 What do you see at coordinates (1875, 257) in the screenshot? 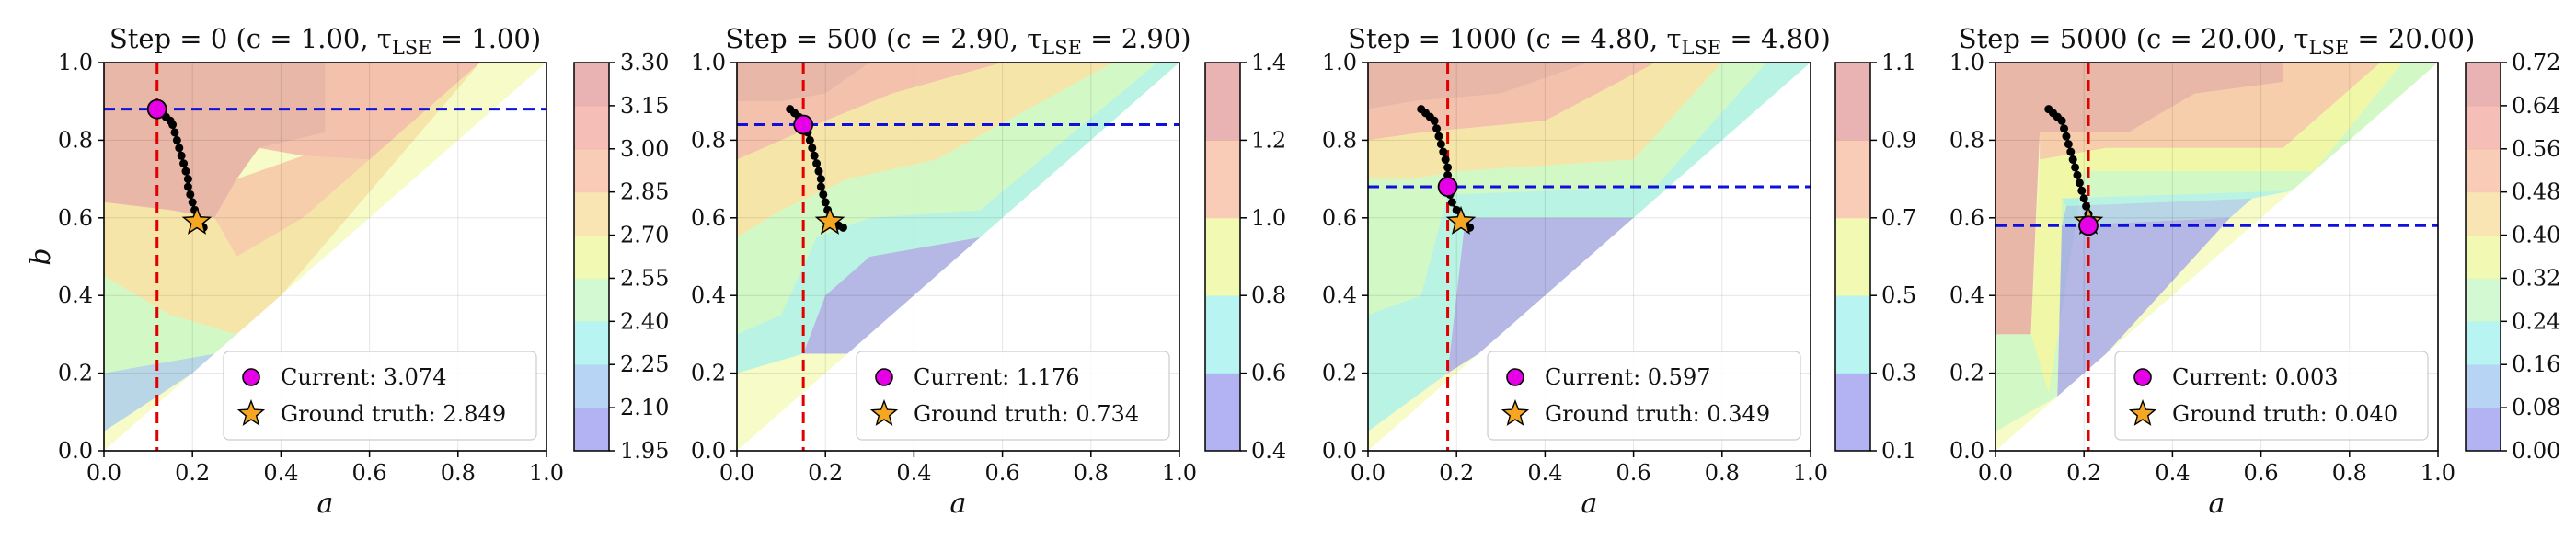
I see `colorbar: 0.1 0.3 0.5 0.7 0.9 1.1` at bounding box center [1875, 257].